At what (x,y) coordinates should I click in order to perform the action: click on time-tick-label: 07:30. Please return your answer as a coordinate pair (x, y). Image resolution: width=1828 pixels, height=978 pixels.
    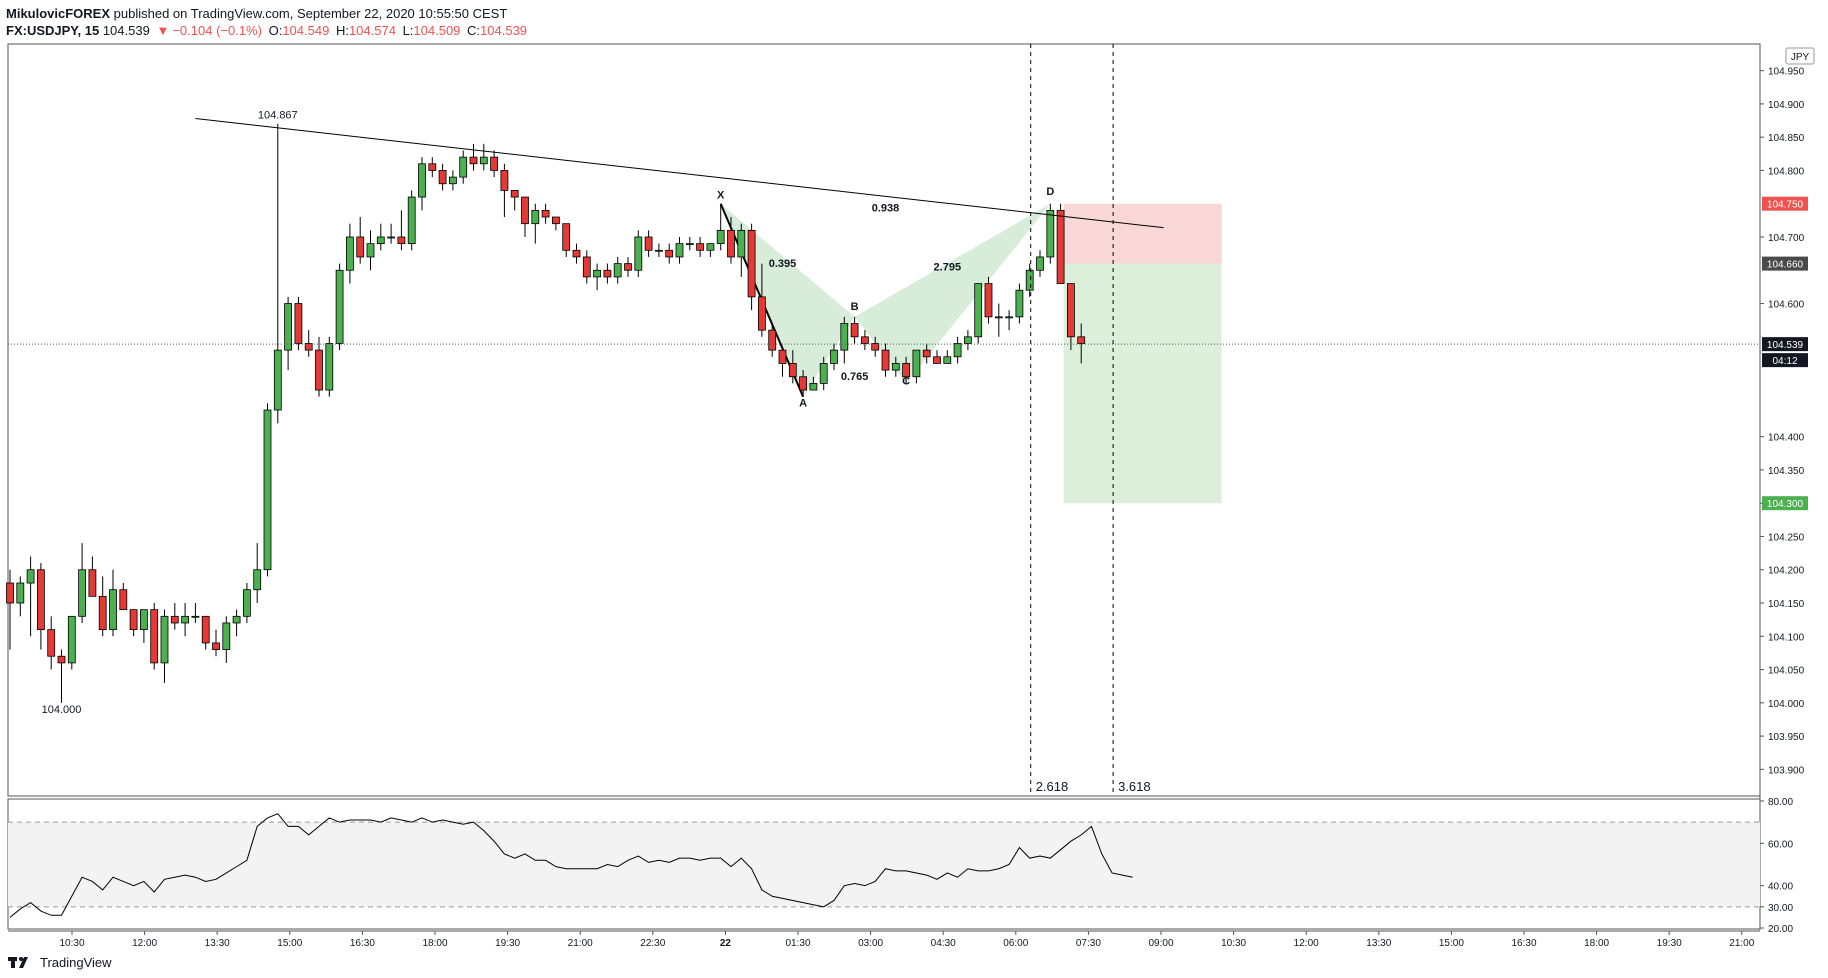
    Looking at the image, I should click on (1088, 943).